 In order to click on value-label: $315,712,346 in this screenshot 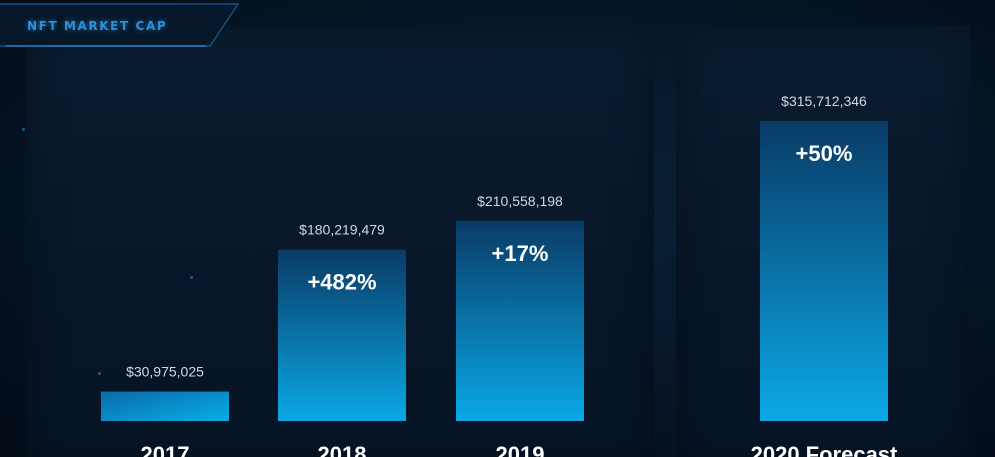, I will do `click(824, 101)`.